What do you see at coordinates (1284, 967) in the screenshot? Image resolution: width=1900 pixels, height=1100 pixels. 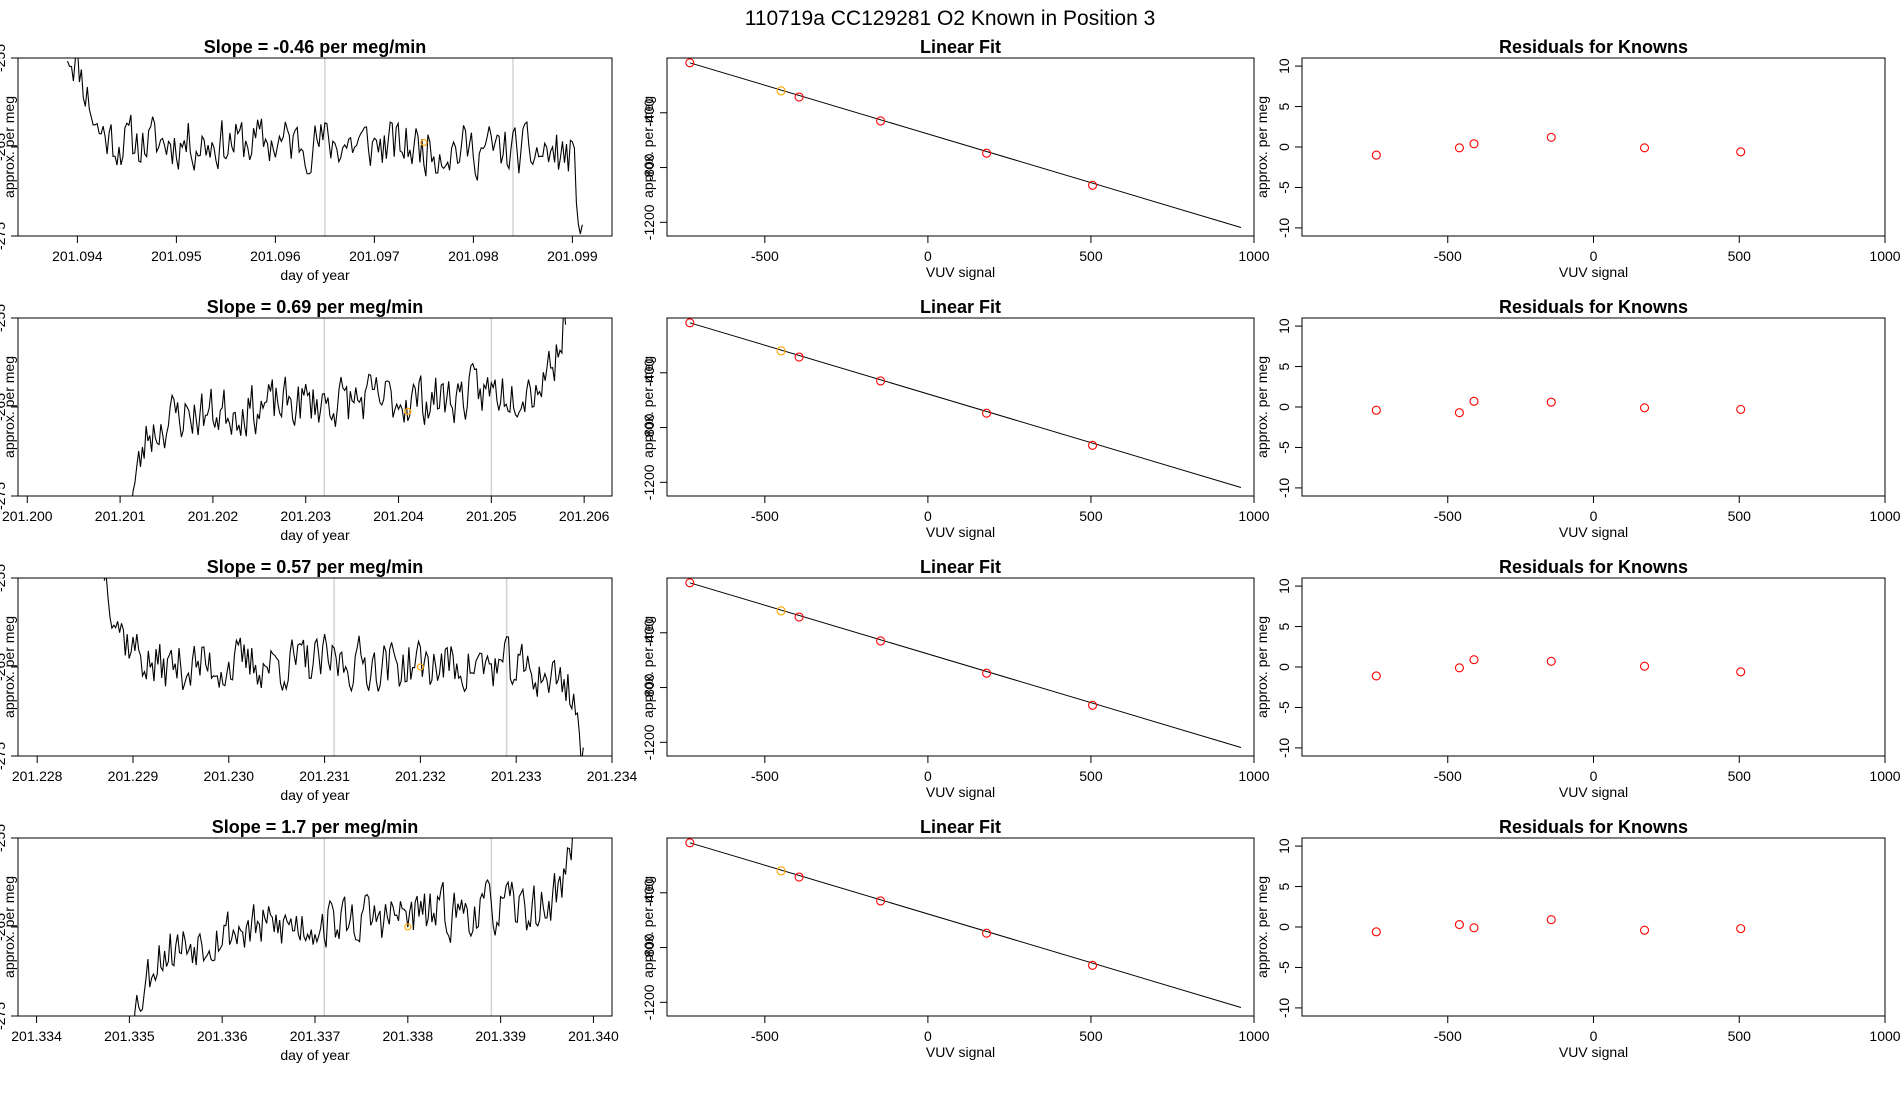 I see `residuals-y-tick-label: -5` at bounding box center [1284, 967].